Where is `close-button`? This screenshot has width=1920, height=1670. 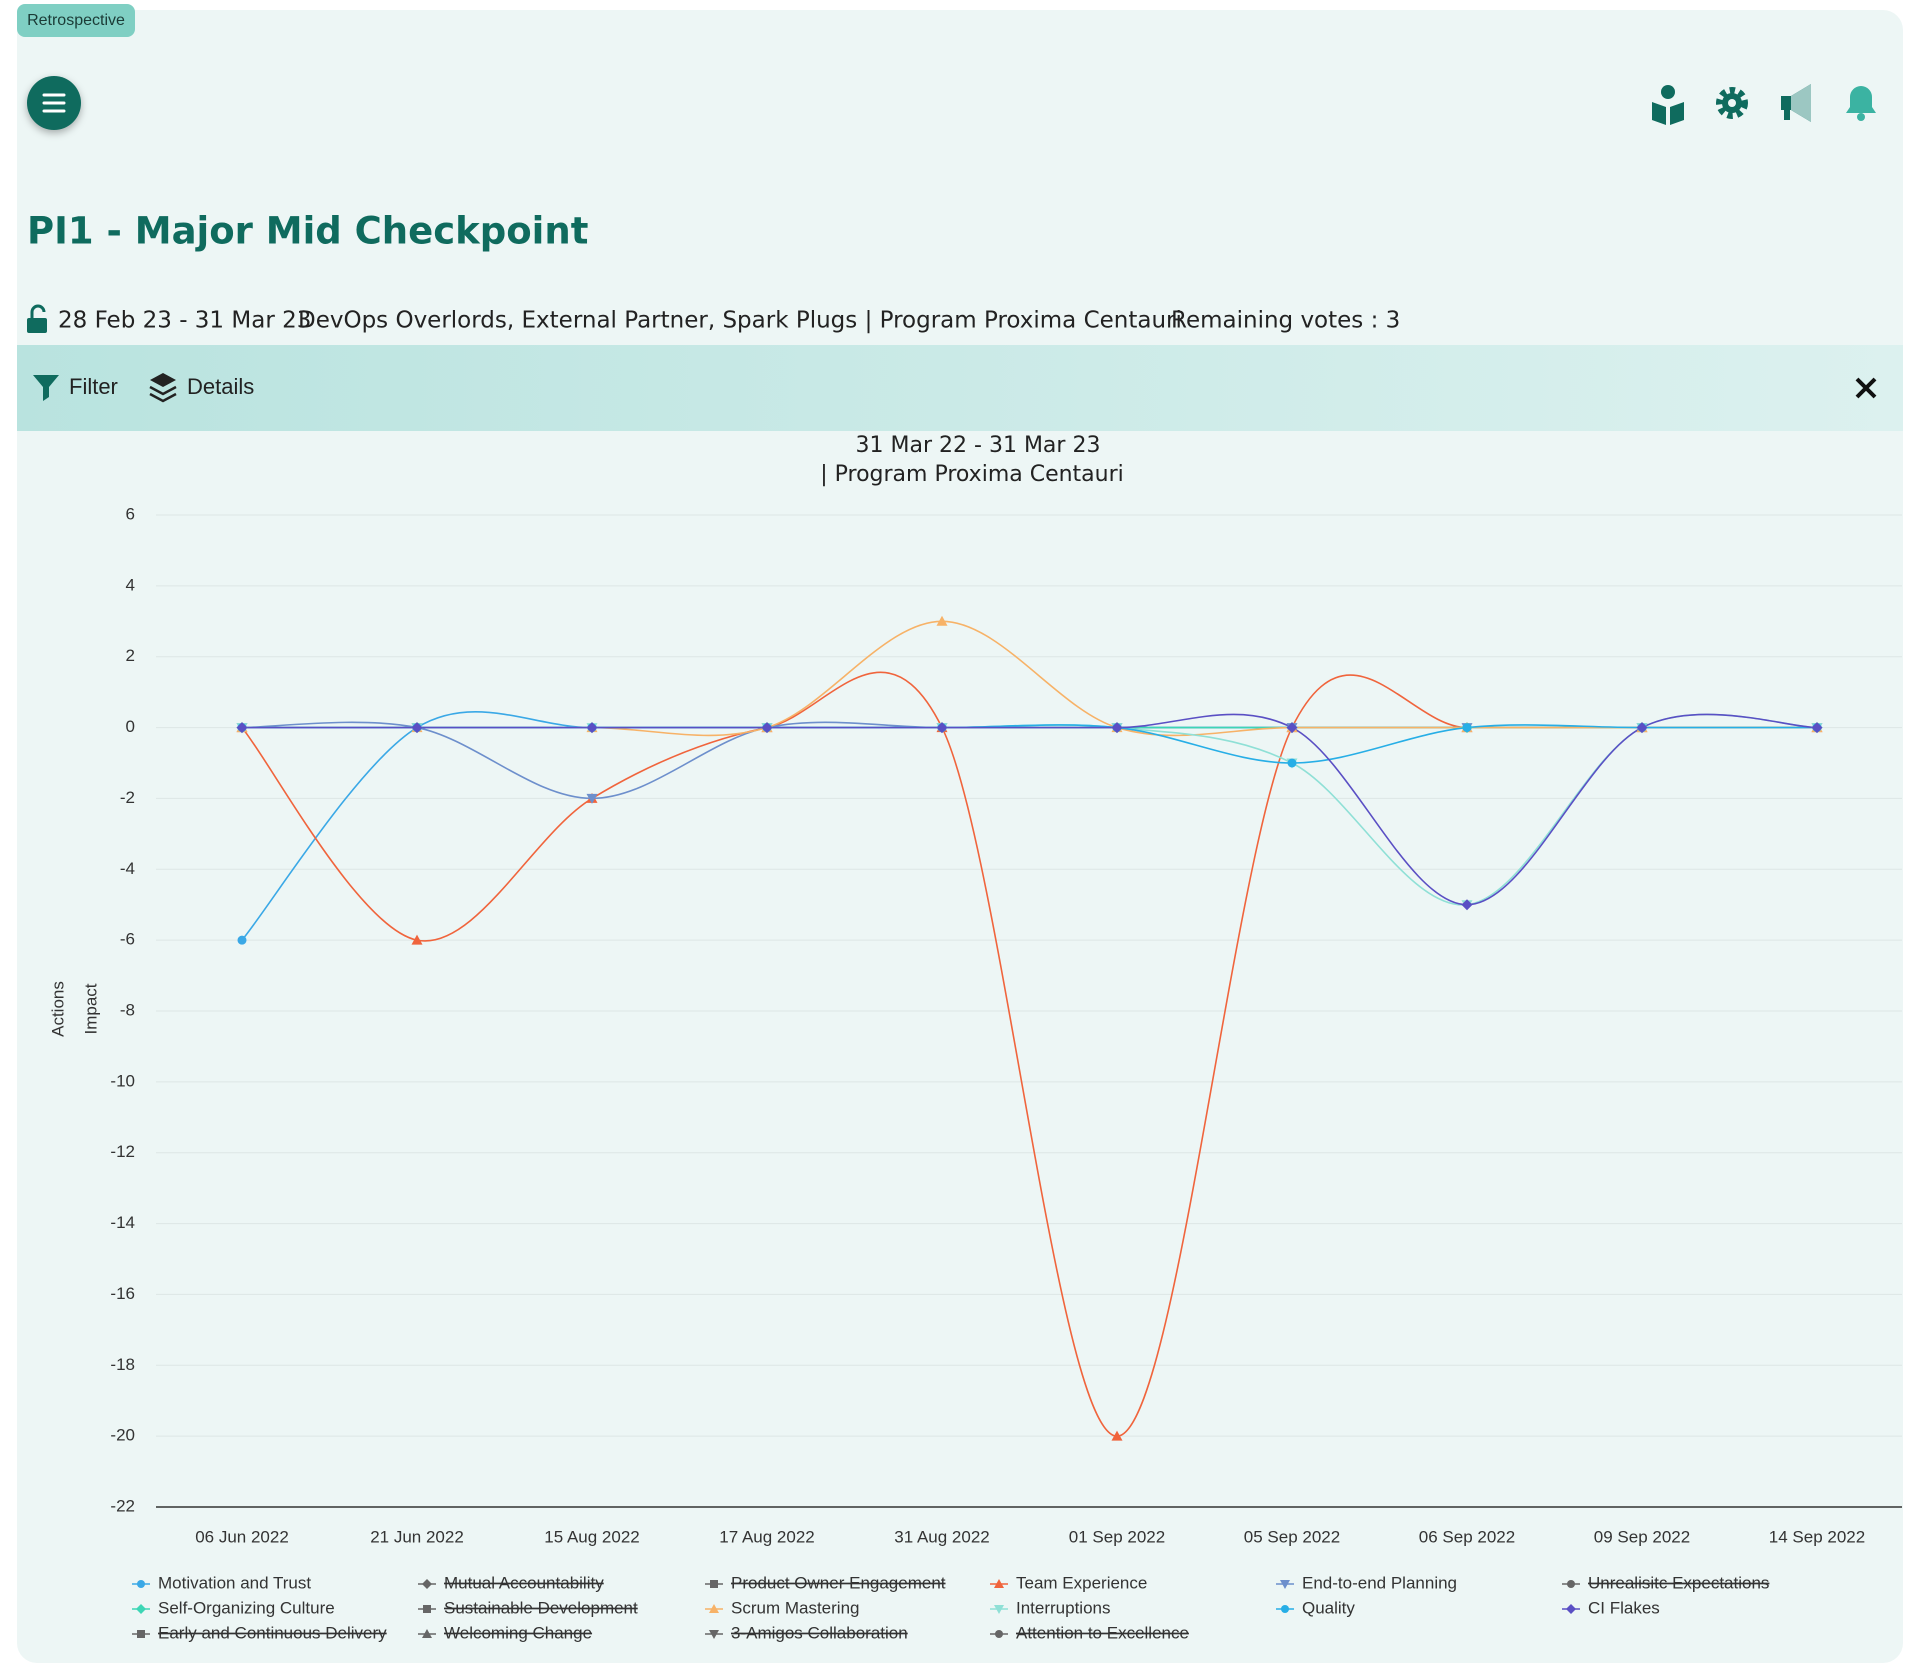 close-button is located at coordinates (1866, 388).